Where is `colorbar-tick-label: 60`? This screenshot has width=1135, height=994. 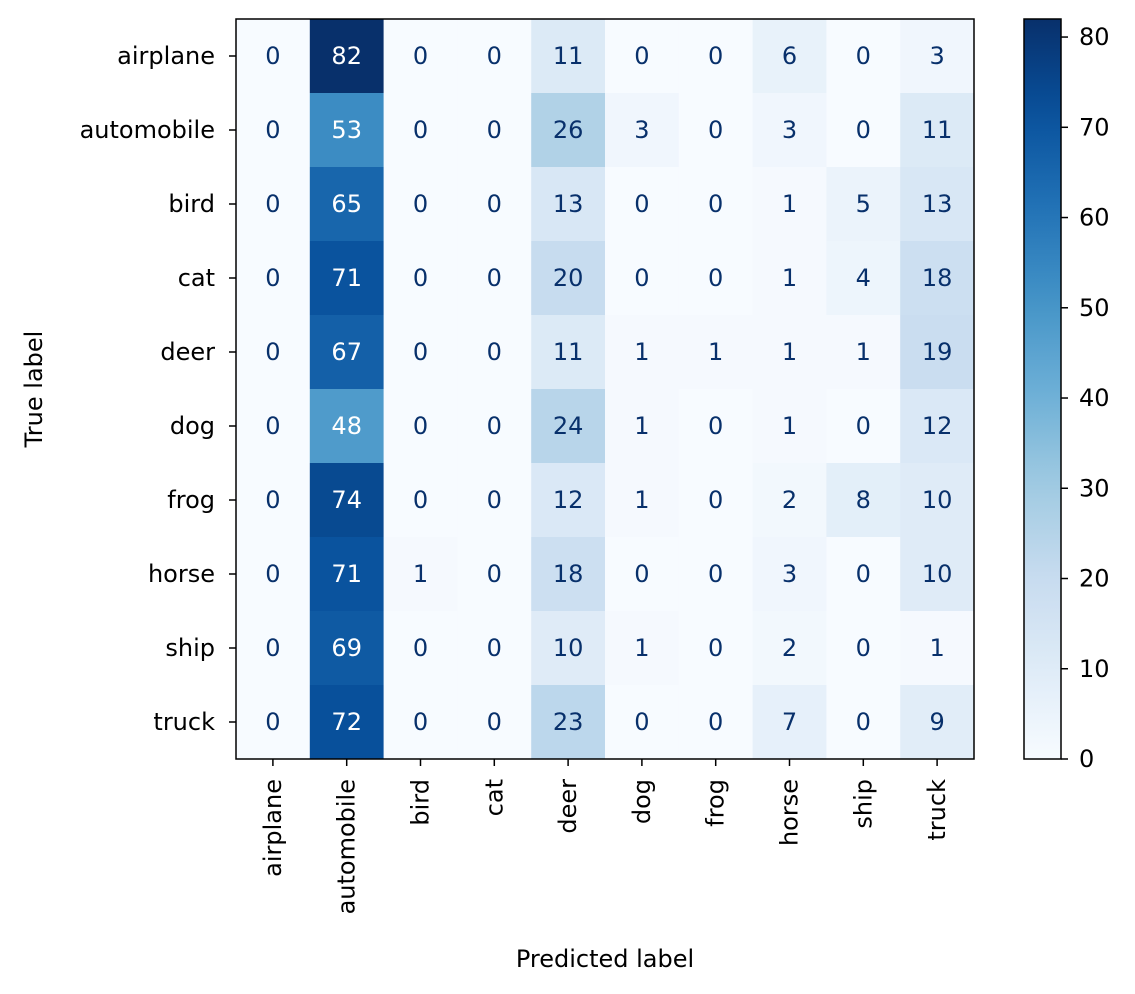 colorbar-tick-label: 60 is located at coordinates (1094, 218).